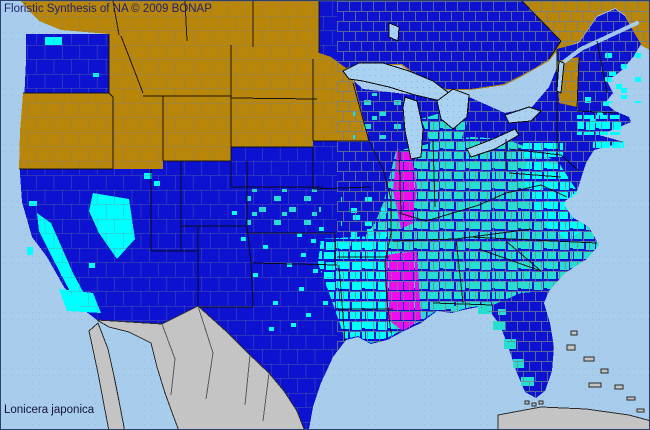 The width and height of the screenshot is (650, 430). Describe the element at coordinates (106, 375) in the screenshot. I see `baja-california` at that location.